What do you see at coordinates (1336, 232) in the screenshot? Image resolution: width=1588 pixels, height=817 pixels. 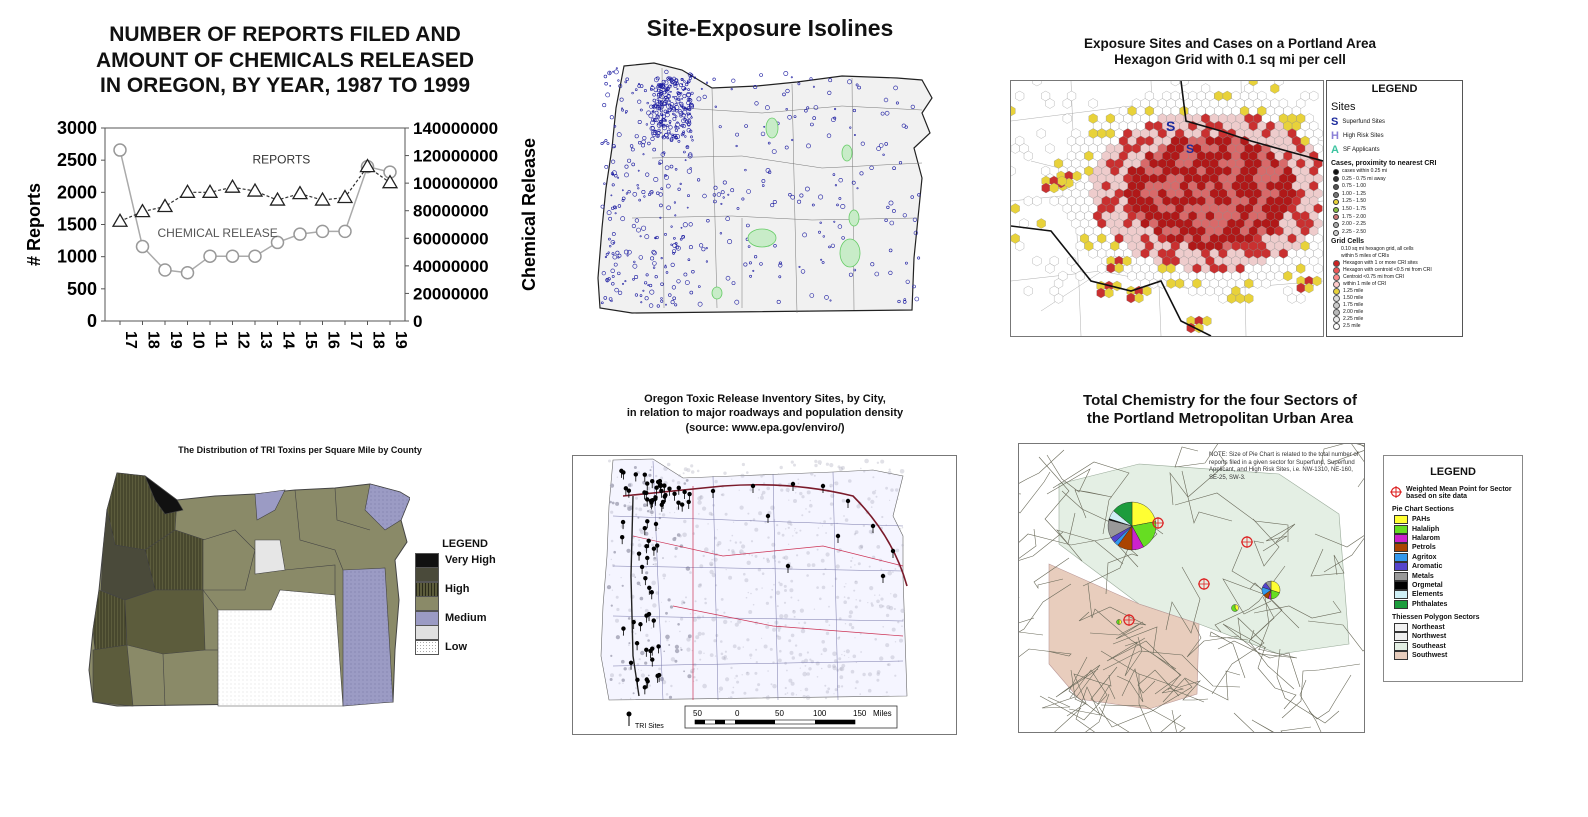 I see `case-dot-icon` at bounding box center [1336, 232].